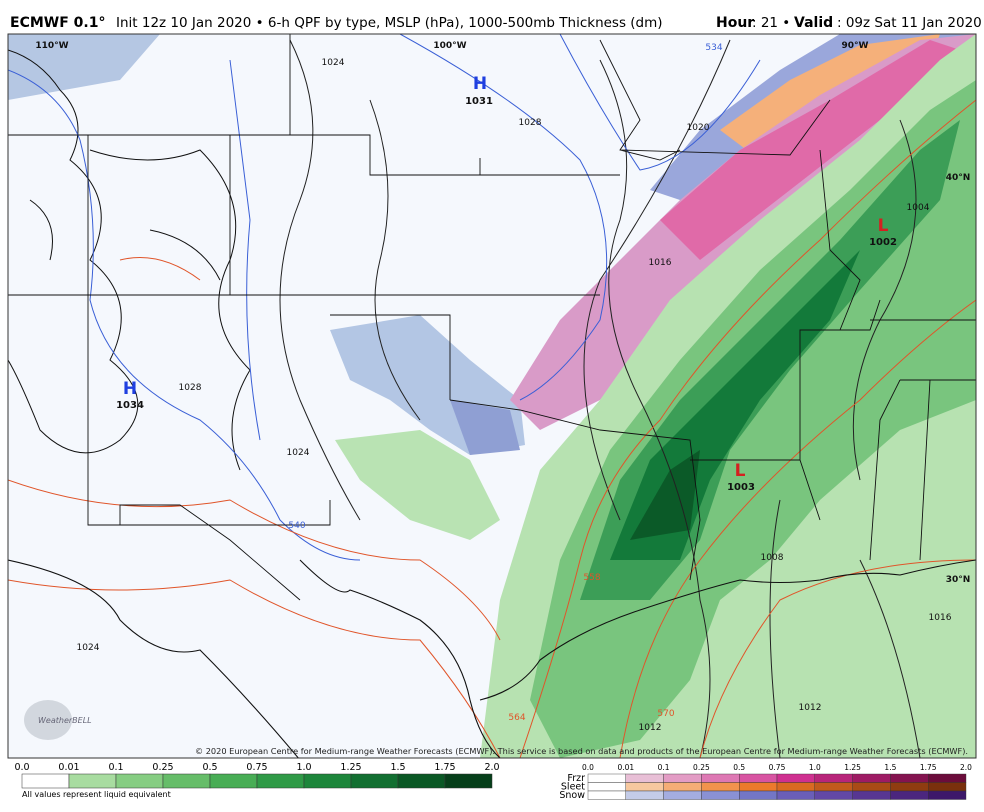 The image size is (984, 812). What do you see at coordinates (51, 46) in the screenshot?
I see `map-label: 110°W` at bounding box center [51, 46].